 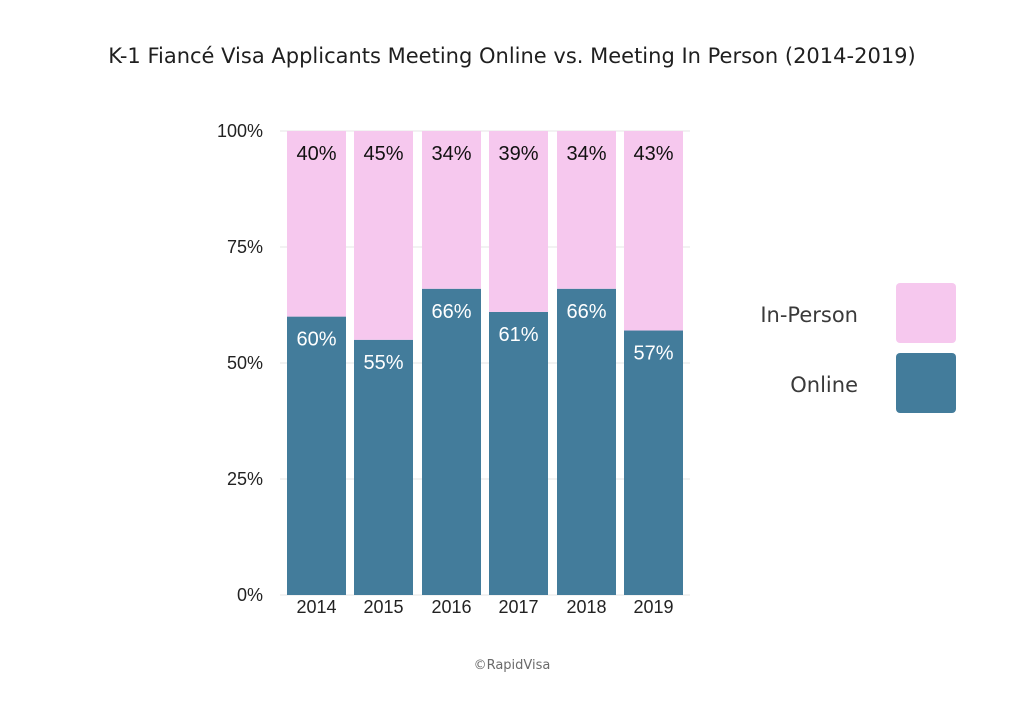 I want to click on y-tick-label: 75%, so click(x=245, y=247).